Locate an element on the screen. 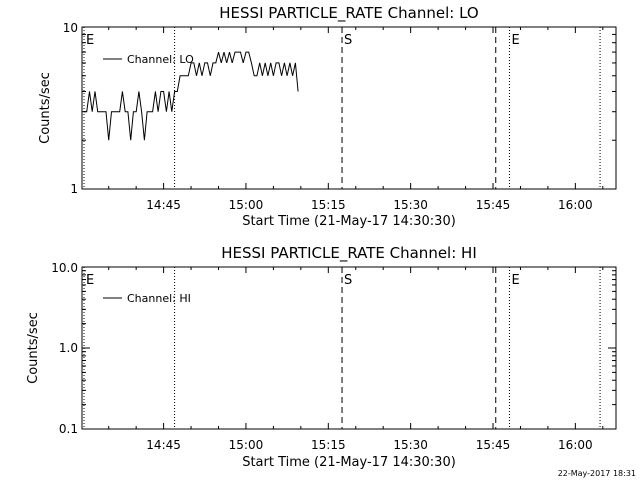 The height and width of the screenshot is (480, 640). top-xtick-label: 14:45 is located at coordinates (163, 205).